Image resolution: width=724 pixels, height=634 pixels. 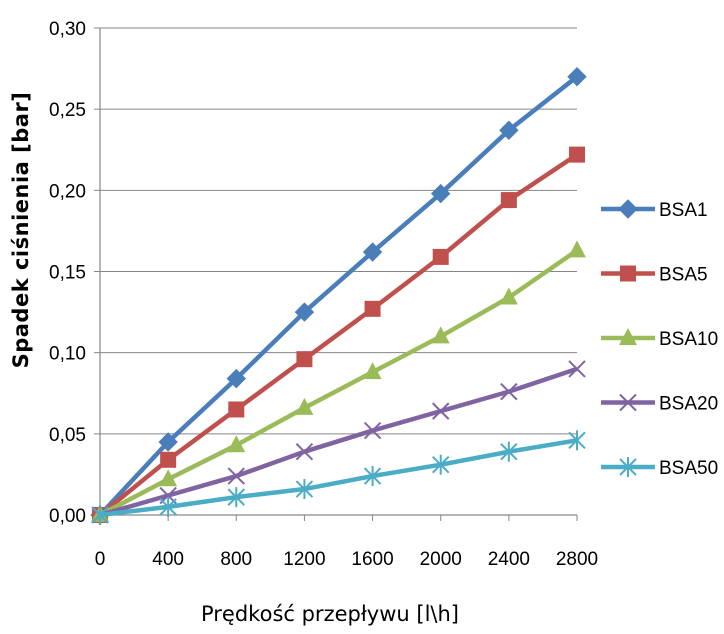 What do you see at coordinates (67, 110) in the screenshot?
I see `y-tick-label: 0,25` at bounding box center [67, 110].